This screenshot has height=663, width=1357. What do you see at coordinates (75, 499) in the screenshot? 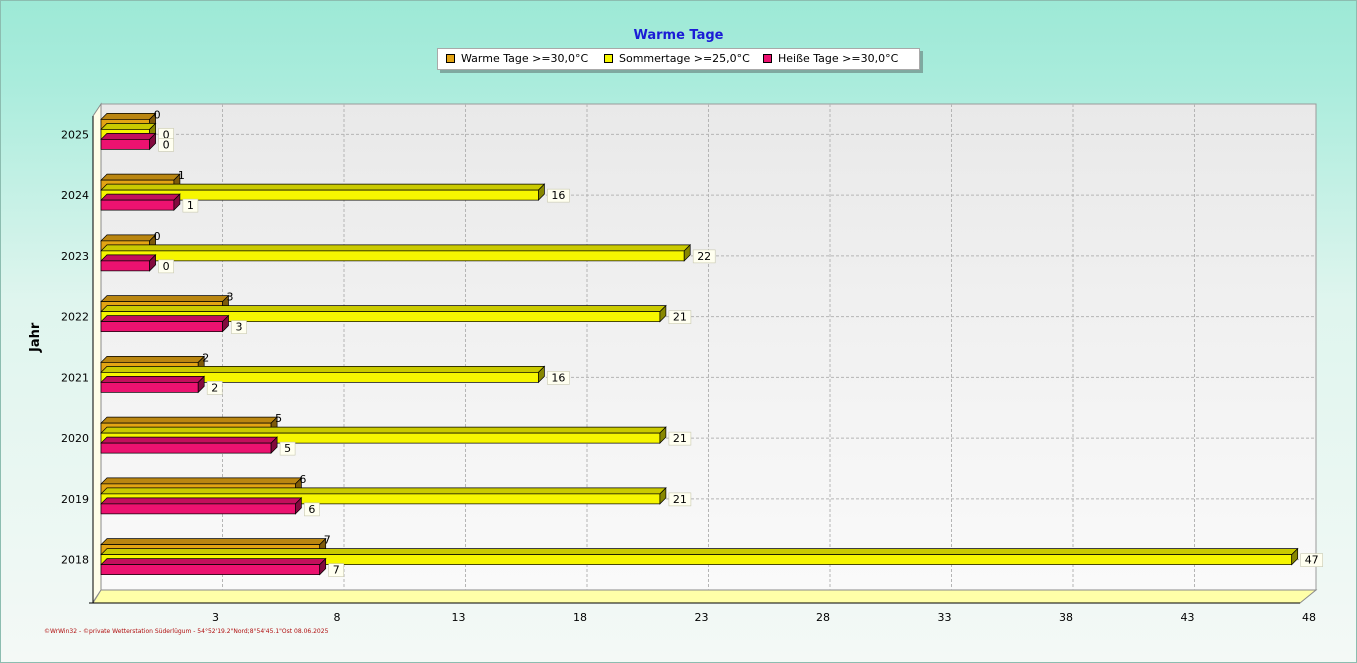
I see `y-tick-label: 2019` at bounding box center [75, 499].